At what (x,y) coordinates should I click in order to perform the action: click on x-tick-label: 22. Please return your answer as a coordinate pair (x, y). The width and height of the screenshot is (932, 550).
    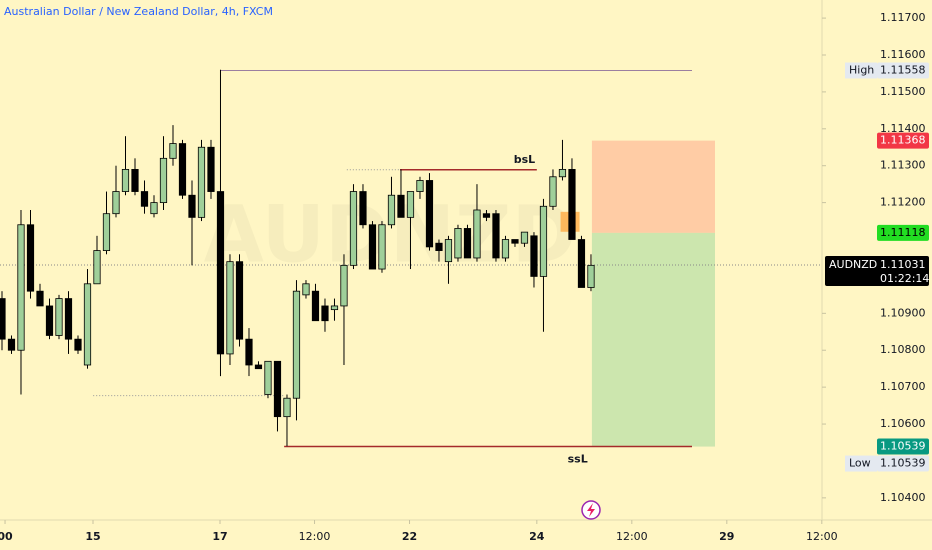
    Looking at the image, I should click on (409, 536).